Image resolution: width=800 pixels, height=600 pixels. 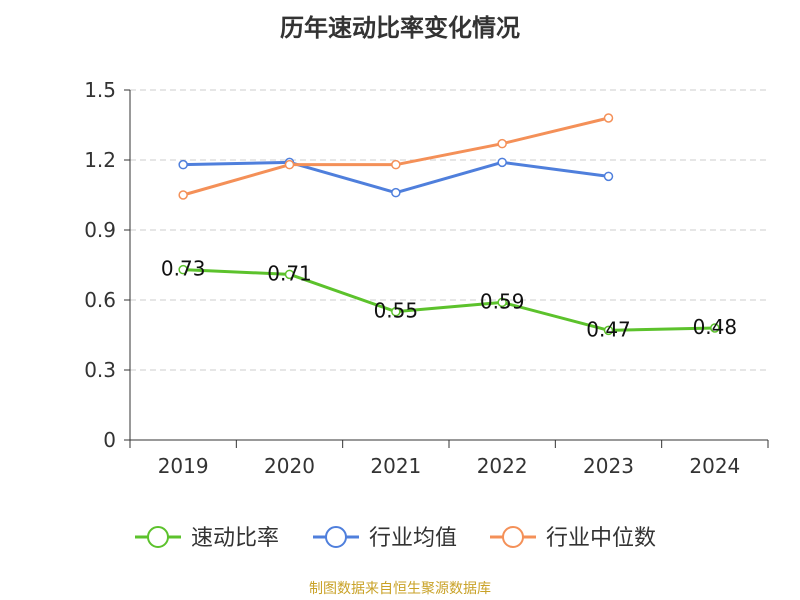 I want to click on x-tick-label: 2021, so click(x=395, y=466).